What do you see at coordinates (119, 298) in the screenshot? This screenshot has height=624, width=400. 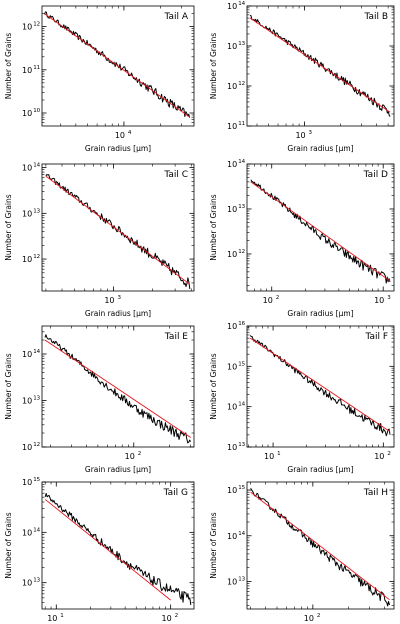 I see `x-tick-exponent: 3` at bounding box center [119, 298].